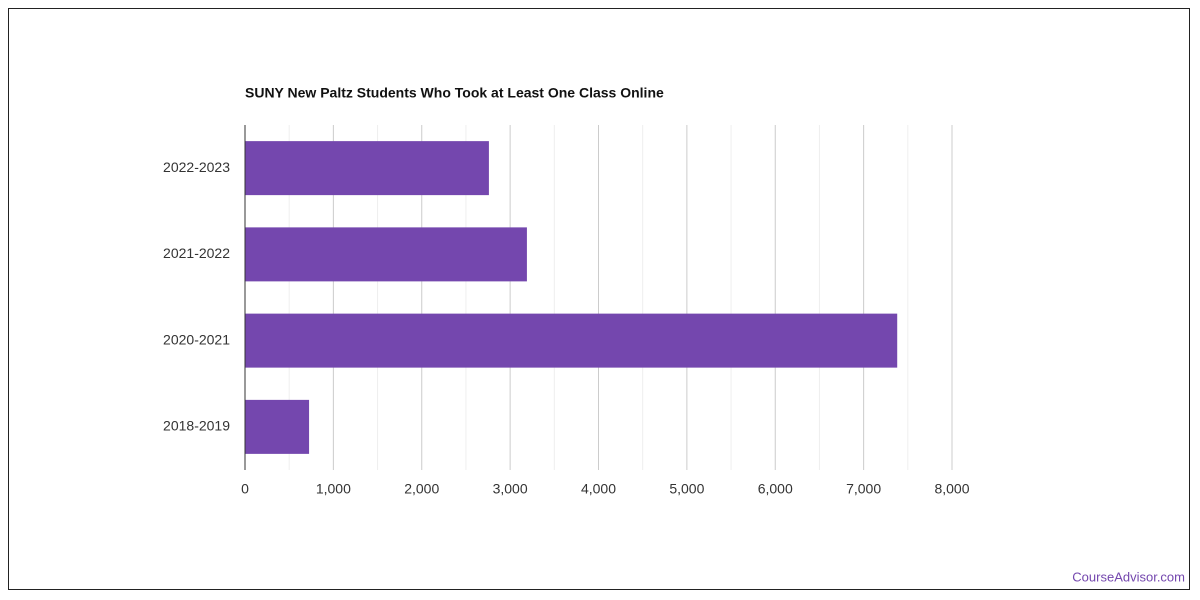  Describe the element at coordinates (951, 489) in the screenshot. I see `x-tick-label: 8,000` at that location.